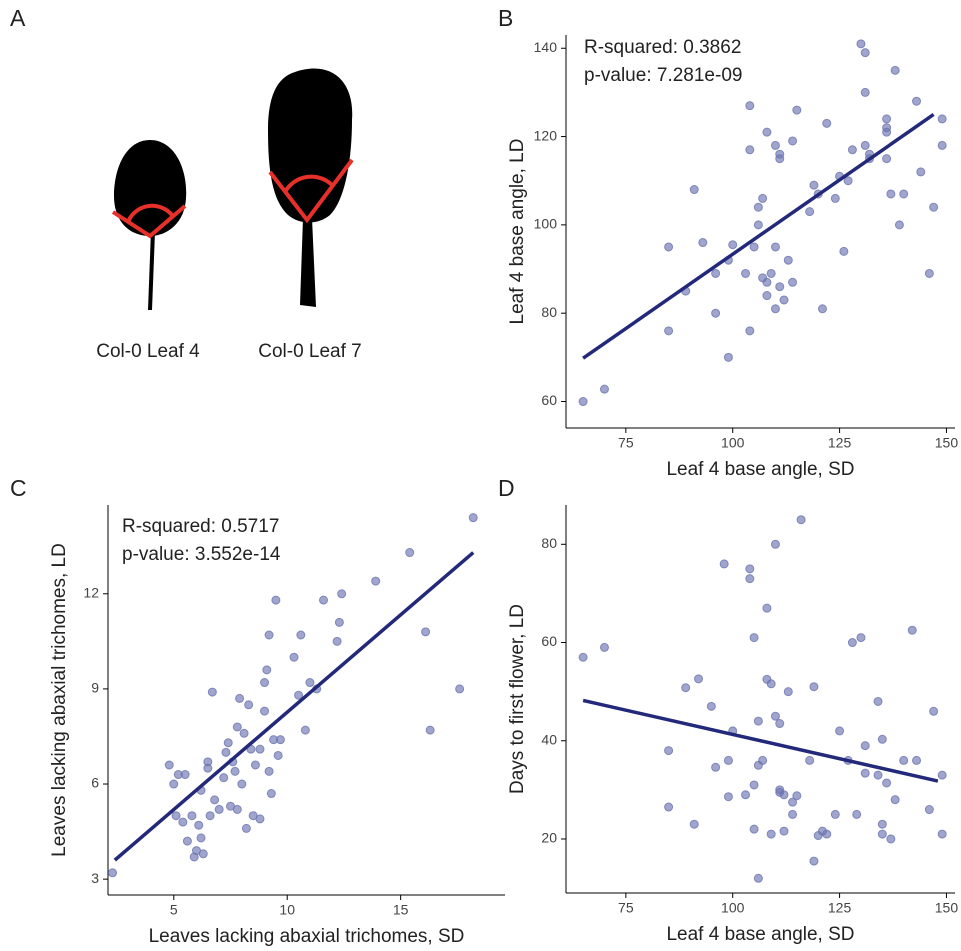 This screenshot has height=951, width=961. What do you see at coordinates (505, 18) in the screenshot?
I see `panel-label: B` at bounding box center [505, 18].